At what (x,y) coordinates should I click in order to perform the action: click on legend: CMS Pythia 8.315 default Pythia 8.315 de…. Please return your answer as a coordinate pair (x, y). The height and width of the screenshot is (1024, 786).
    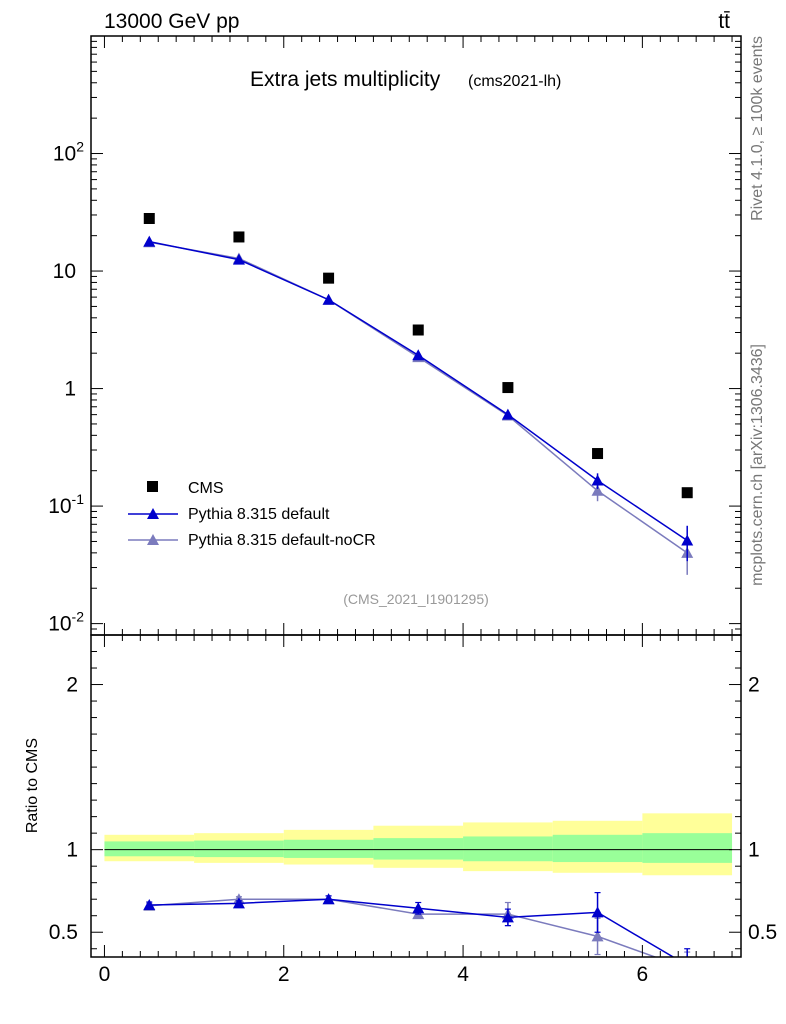
    Looking at the image, I should click on (252, 514).